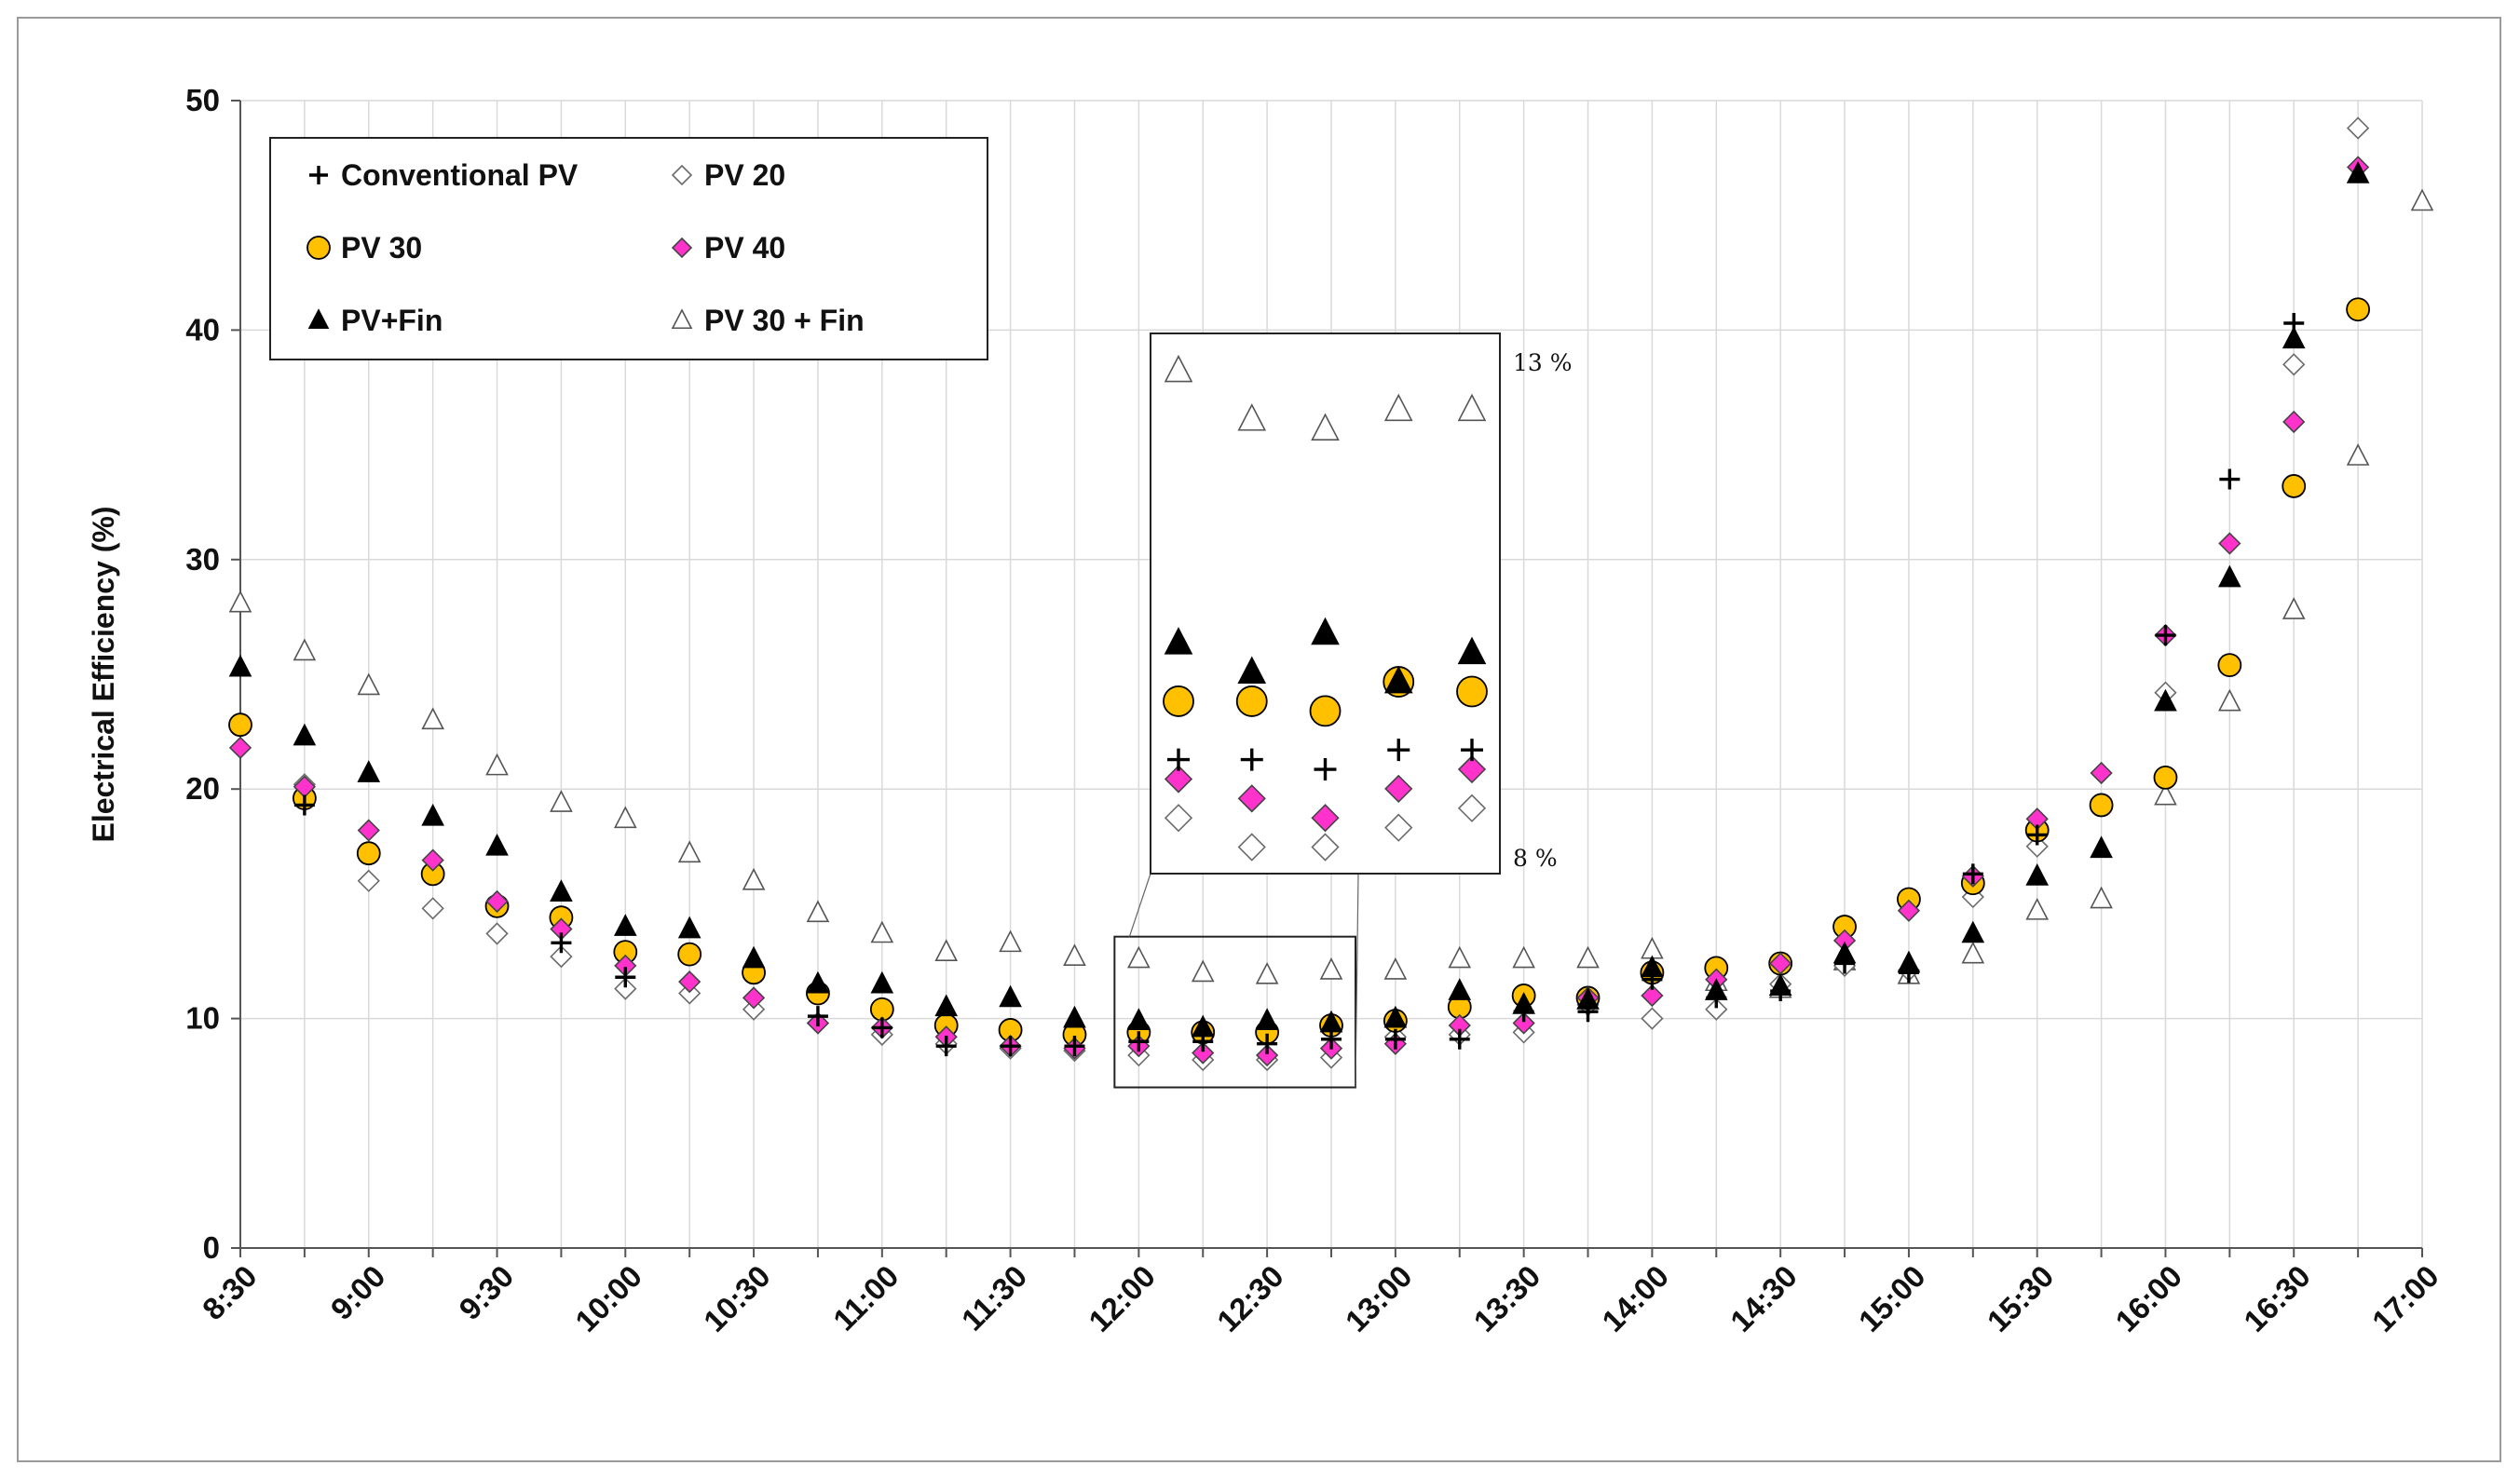  I want to click on x-tick-label: 11:00, so click(866, 1297).